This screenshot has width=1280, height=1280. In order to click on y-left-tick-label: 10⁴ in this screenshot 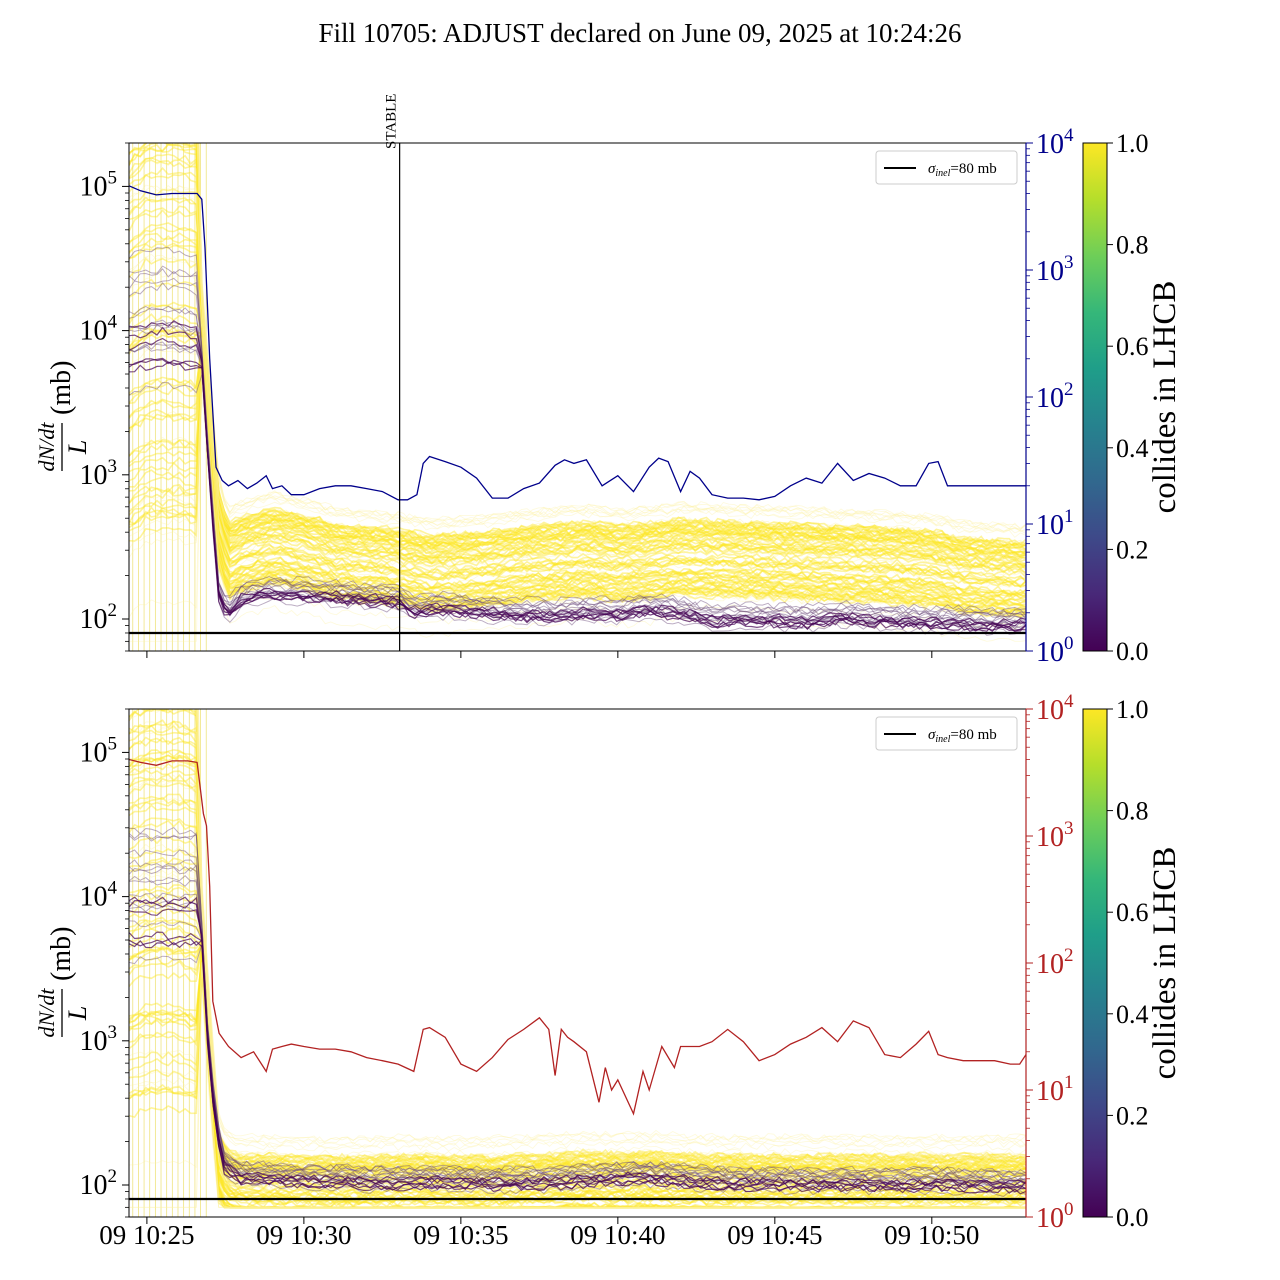, I will do `click(99, 329)`.